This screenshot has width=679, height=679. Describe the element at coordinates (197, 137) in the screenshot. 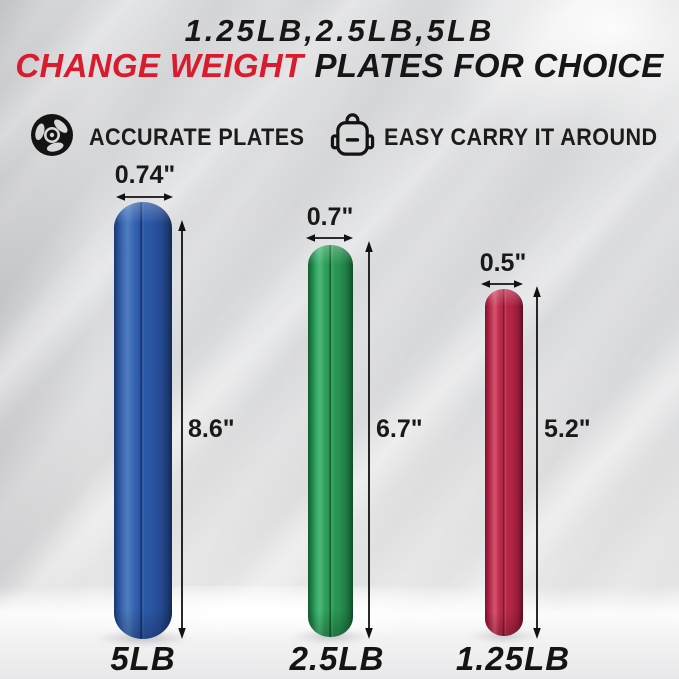

I see `feature-label-accurate: ACCURATE PLATES` at that location.